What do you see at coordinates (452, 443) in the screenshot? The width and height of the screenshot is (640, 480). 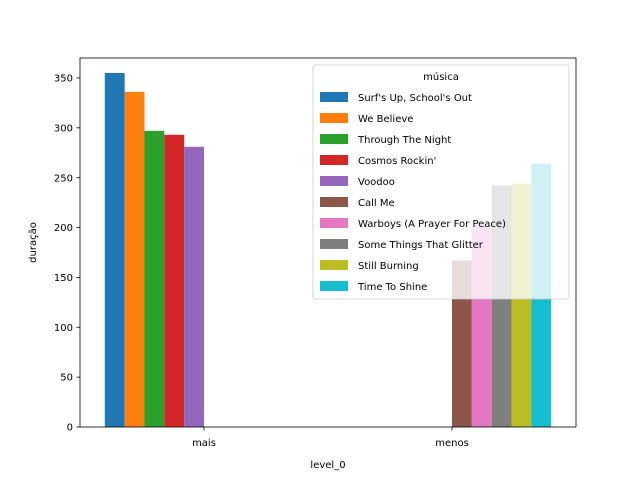 I see `x-tick-label-menos: menos` at bounding box center [452, 443].